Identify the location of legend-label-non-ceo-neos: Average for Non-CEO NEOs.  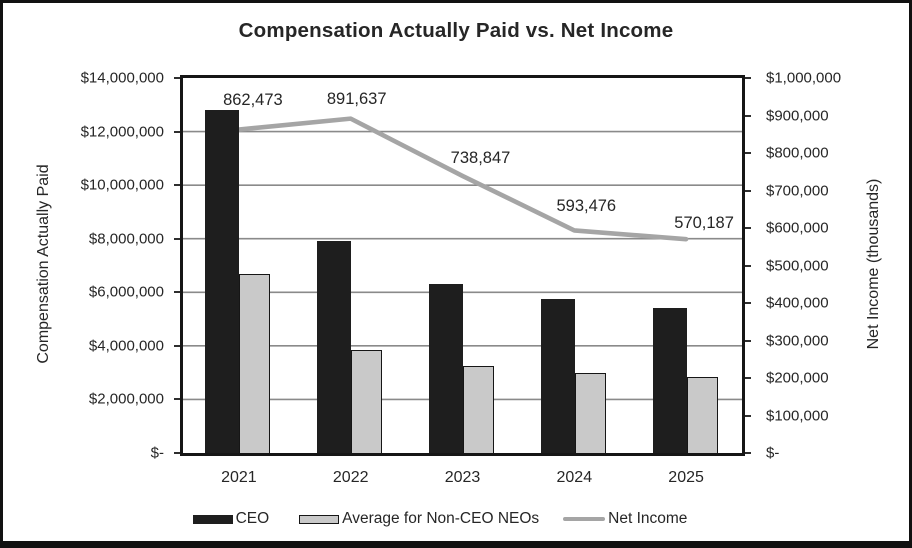
(441, 518).